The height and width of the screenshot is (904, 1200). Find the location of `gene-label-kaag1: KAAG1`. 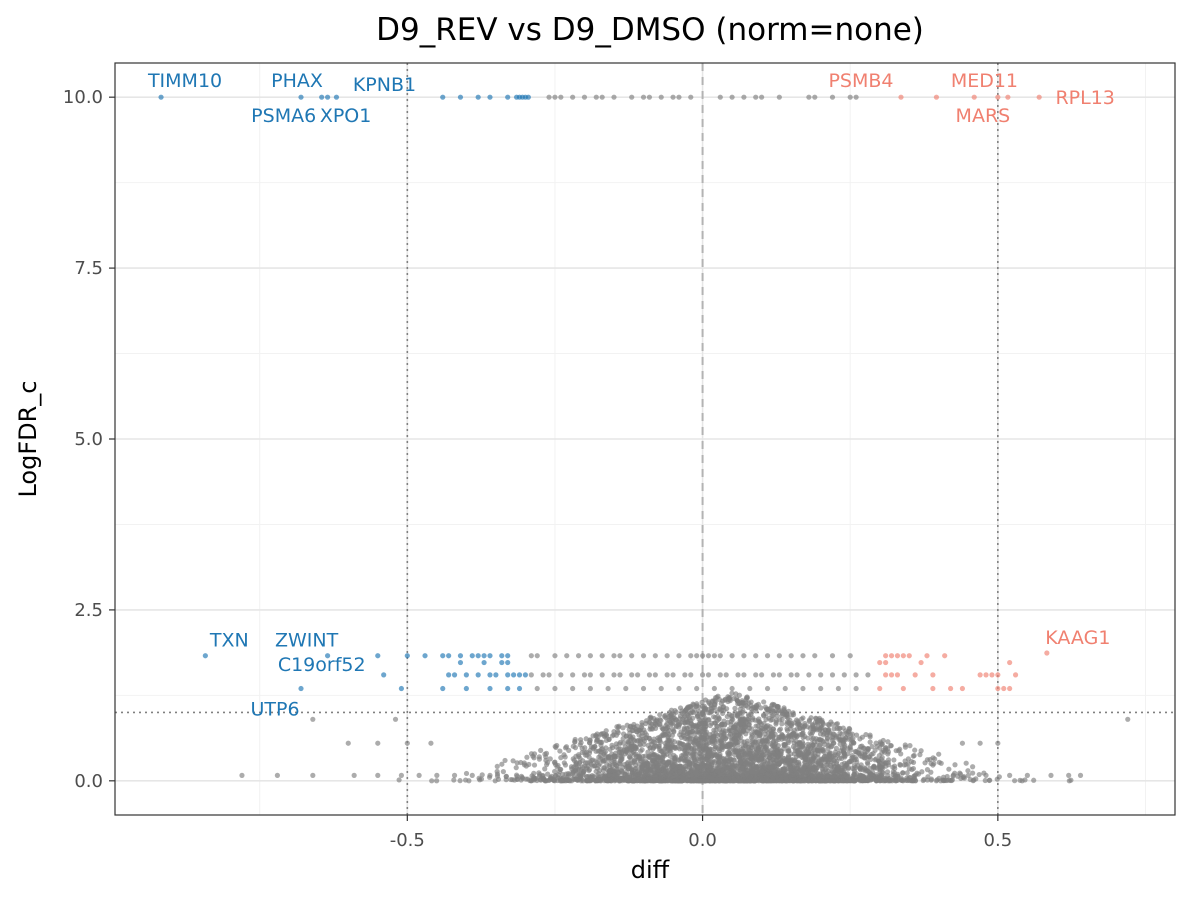

gene-label-kaag1: KAAG1 is located at coordinates (1077, 638).